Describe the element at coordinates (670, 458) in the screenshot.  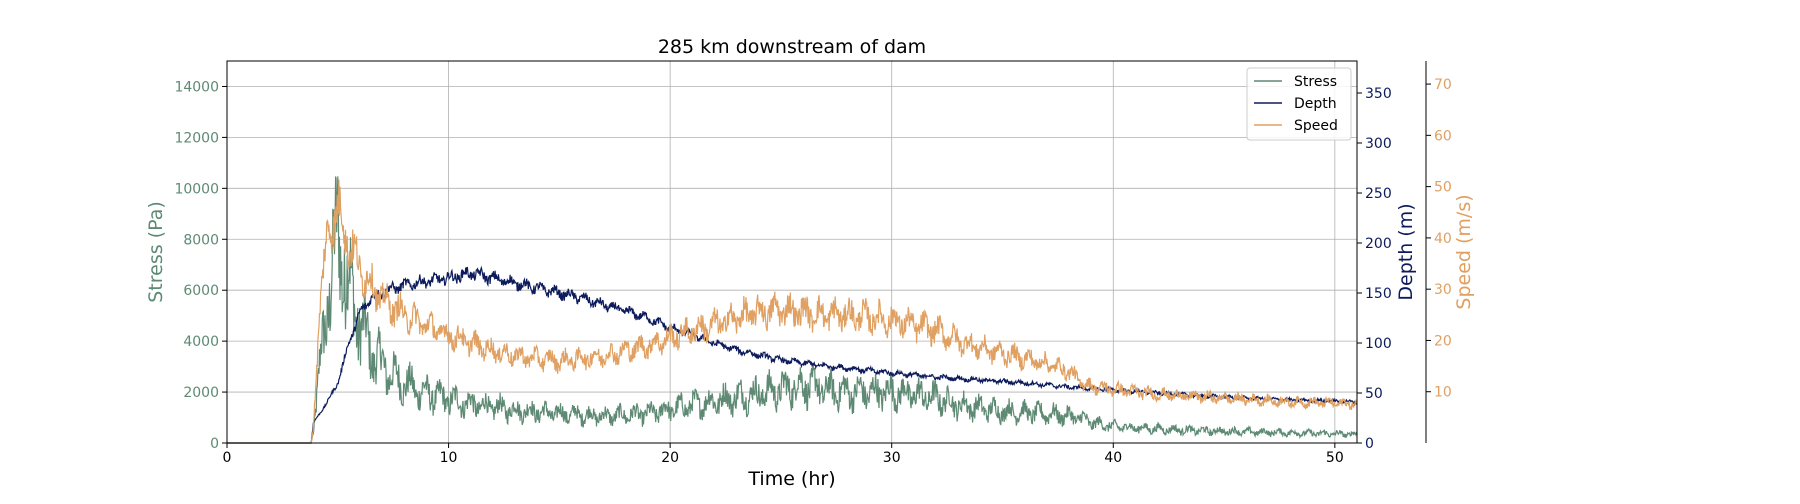
I see `x-tick-label: 20` at that location.